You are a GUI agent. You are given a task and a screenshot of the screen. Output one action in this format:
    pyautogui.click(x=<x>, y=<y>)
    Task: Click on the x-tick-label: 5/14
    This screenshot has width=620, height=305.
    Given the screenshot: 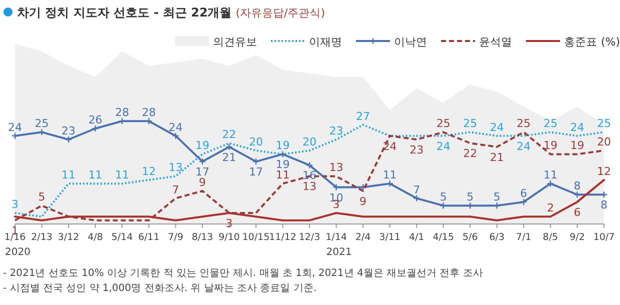 What is the action you would take?
    pyautogui.click(x=122, y=237)
    